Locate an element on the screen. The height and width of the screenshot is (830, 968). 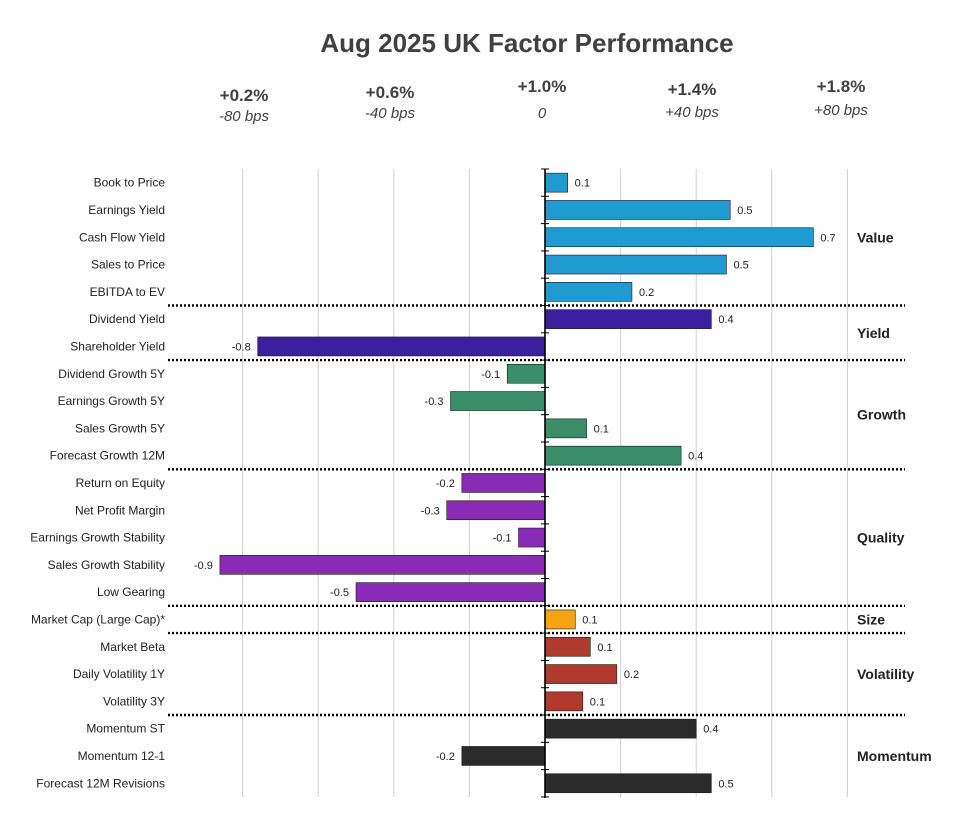
category-label: Daily Volatility 1Y is located at coordinates (119, 674).